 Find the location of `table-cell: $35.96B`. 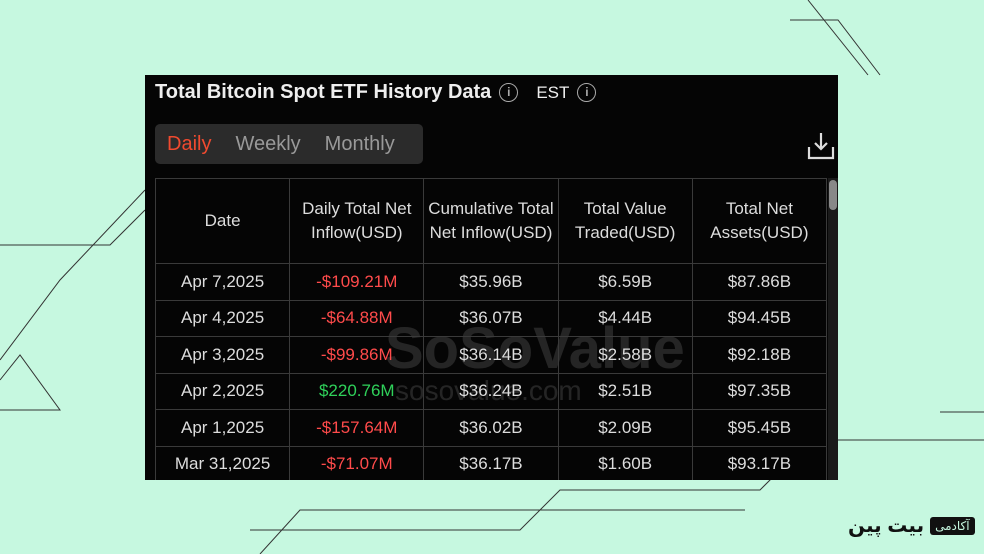

table-cell: $35.96B is located at coordinates (491, 282).